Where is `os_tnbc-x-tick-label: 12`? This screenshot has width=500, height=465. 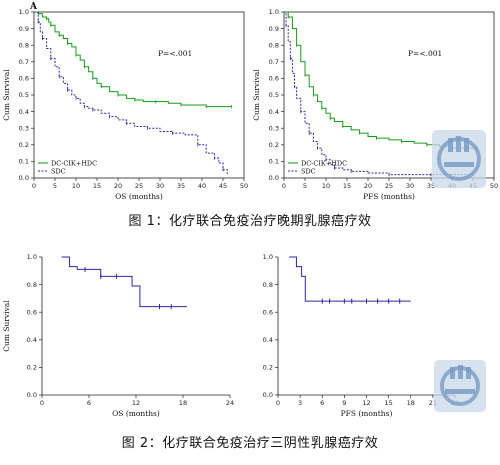 os_tnbc-x-tick-label: 12 is located at coordinates (136, 403).